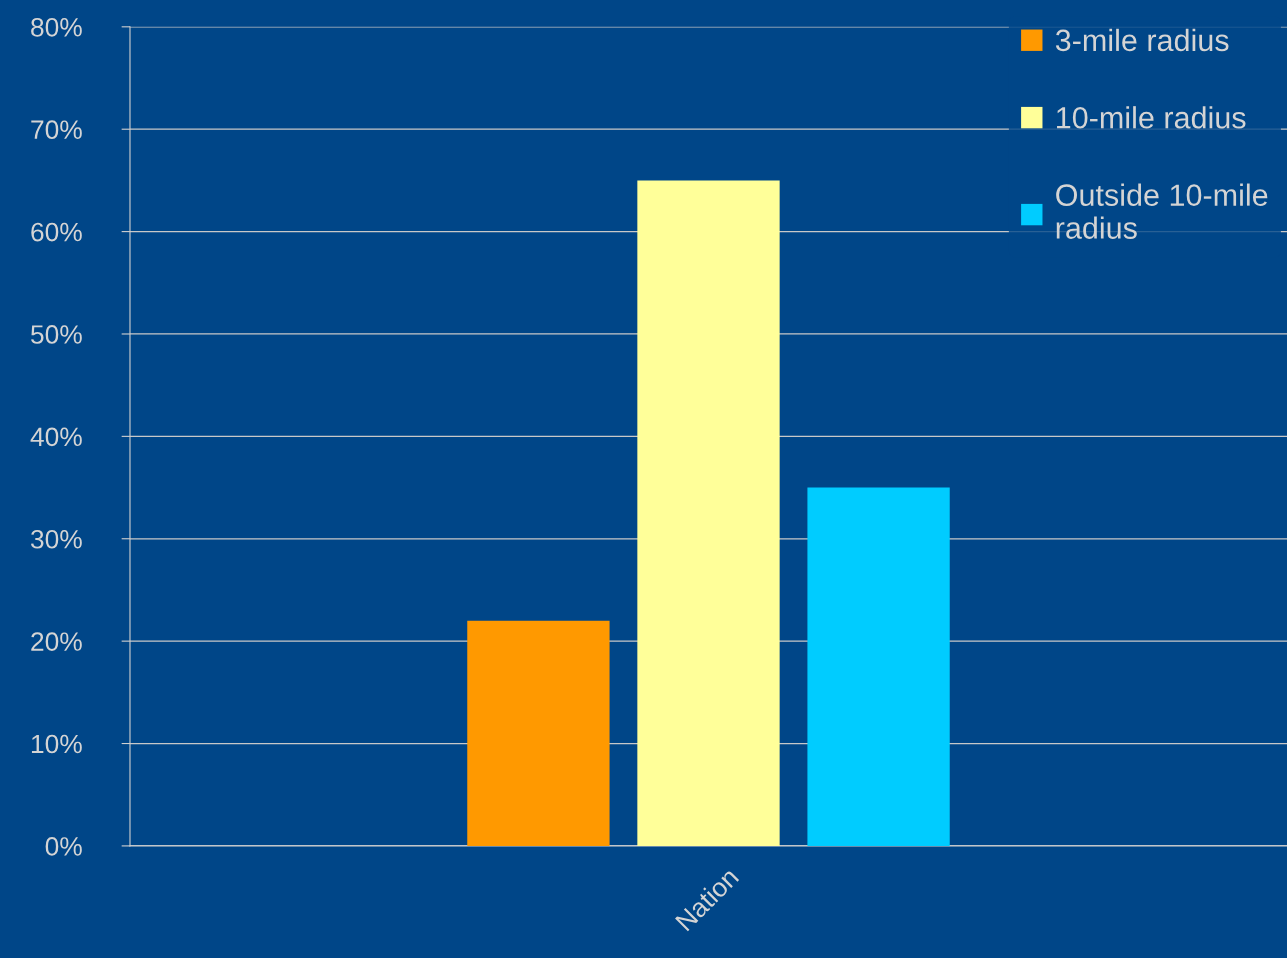 The width and height of the screenshot is (1287, 958). Describe the element at coordinates (56, 27) in the screenshot. I see `y-tick-label: 80%` at that location.